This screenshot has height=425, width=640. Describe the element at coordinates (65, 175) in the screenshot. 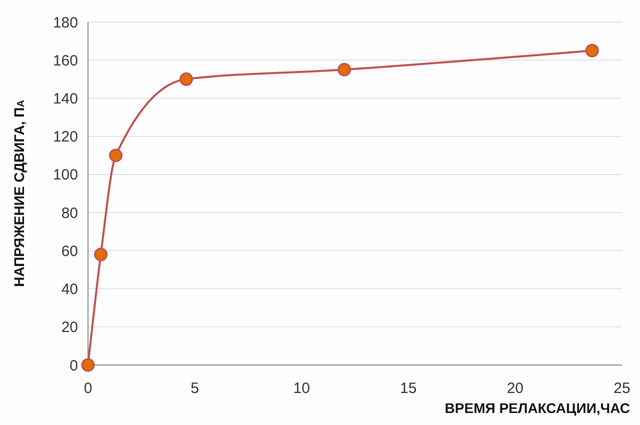

I see `y-tick-label: 100` at that location.